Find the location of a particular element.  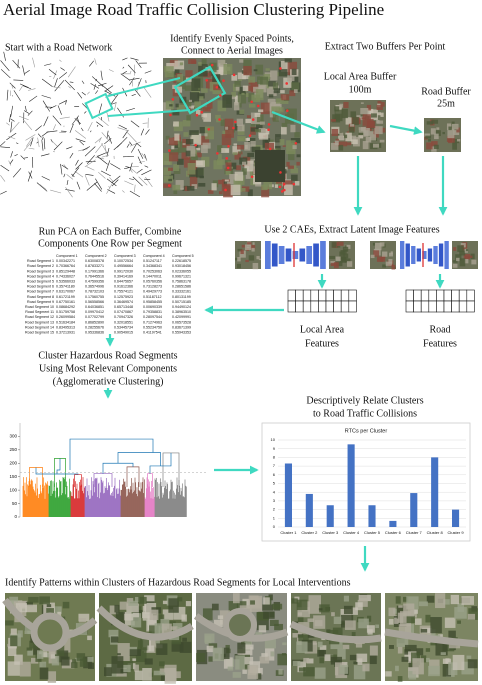

x-tick-label: Cluster 8 is located at coordinates (435, 532).